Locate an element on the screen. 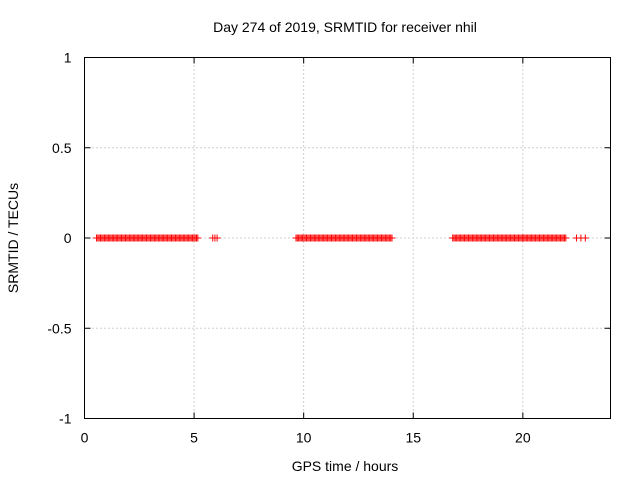 The image size is (640, 485). x-tick-label: 20 is located at coordinates (523, 438).